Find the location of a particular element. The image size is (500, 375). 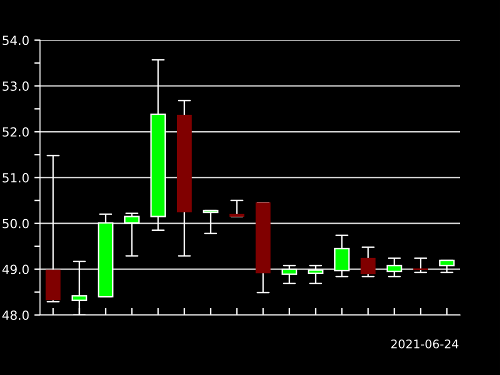

y-tick-label: 49.0 is located at coordinates (15, 269).